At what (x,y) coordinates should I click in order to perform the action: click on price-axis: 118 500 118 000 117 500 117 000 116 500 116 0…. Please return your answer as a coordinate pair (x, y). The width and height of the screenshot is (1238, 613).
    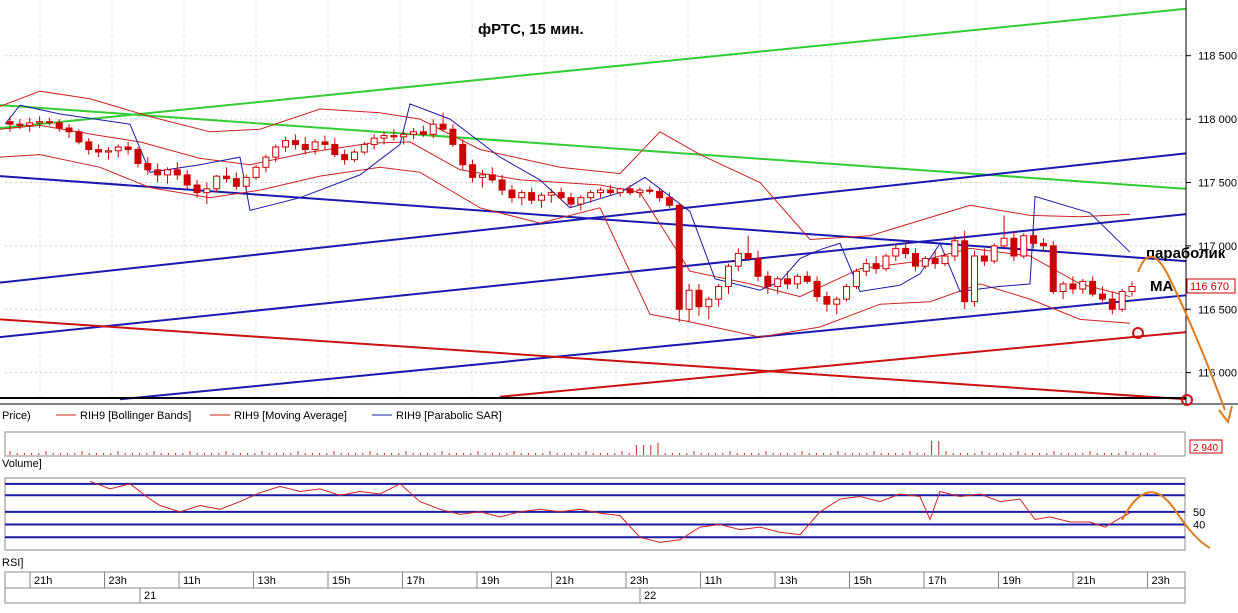
    Looking at the image, I should click on (1211, 215).